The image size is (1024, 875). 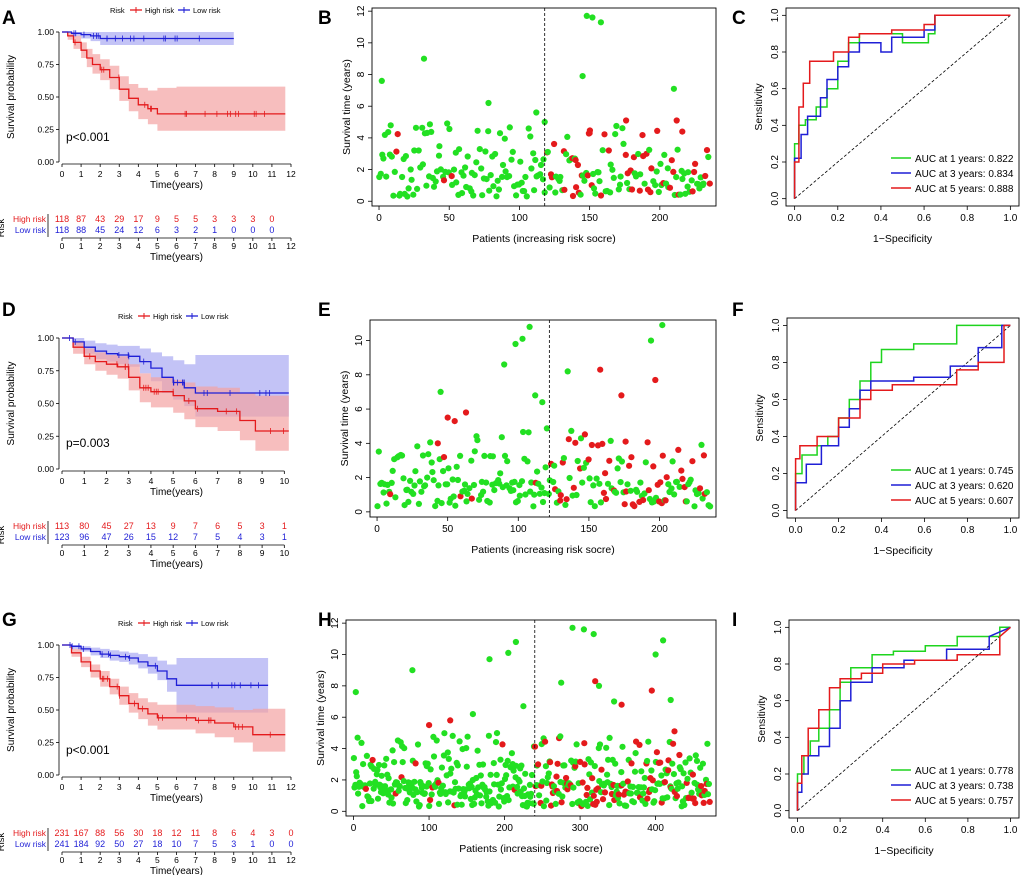 What do you see at coordinates (176, 860) in the screenshot?
I see `risk-x-tick-label: 6` at bounding box center [176, 860].